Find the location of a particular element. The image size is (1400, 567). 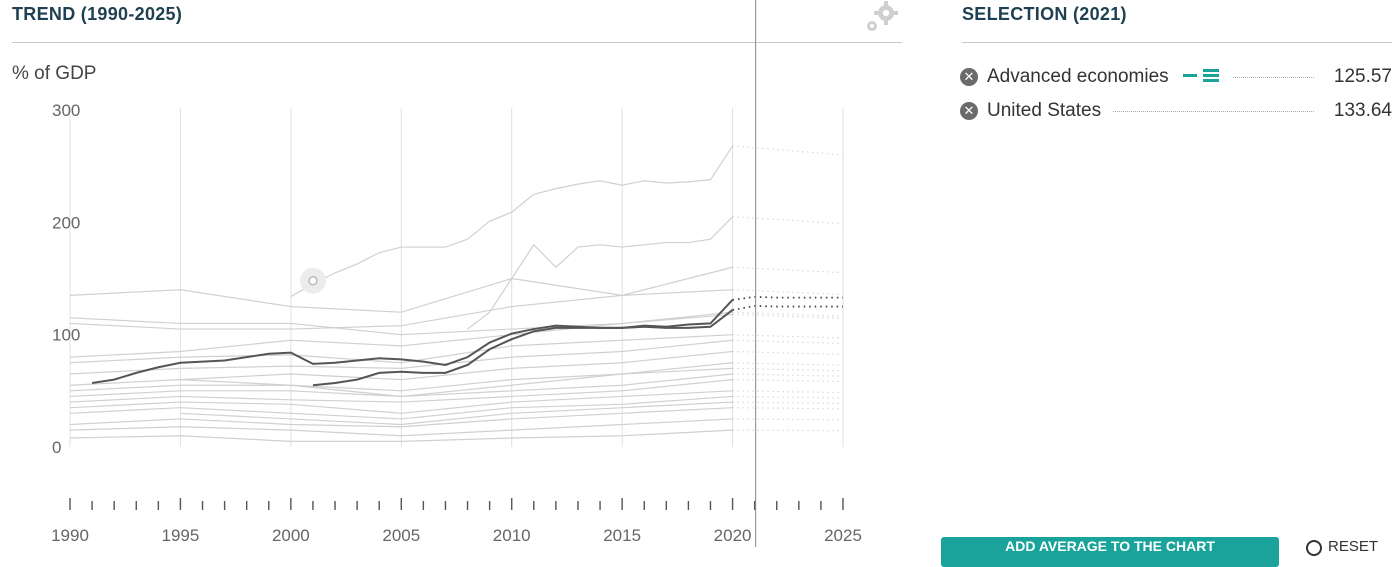

x-tick-label: 1990 is located at coordinates (70, 535).